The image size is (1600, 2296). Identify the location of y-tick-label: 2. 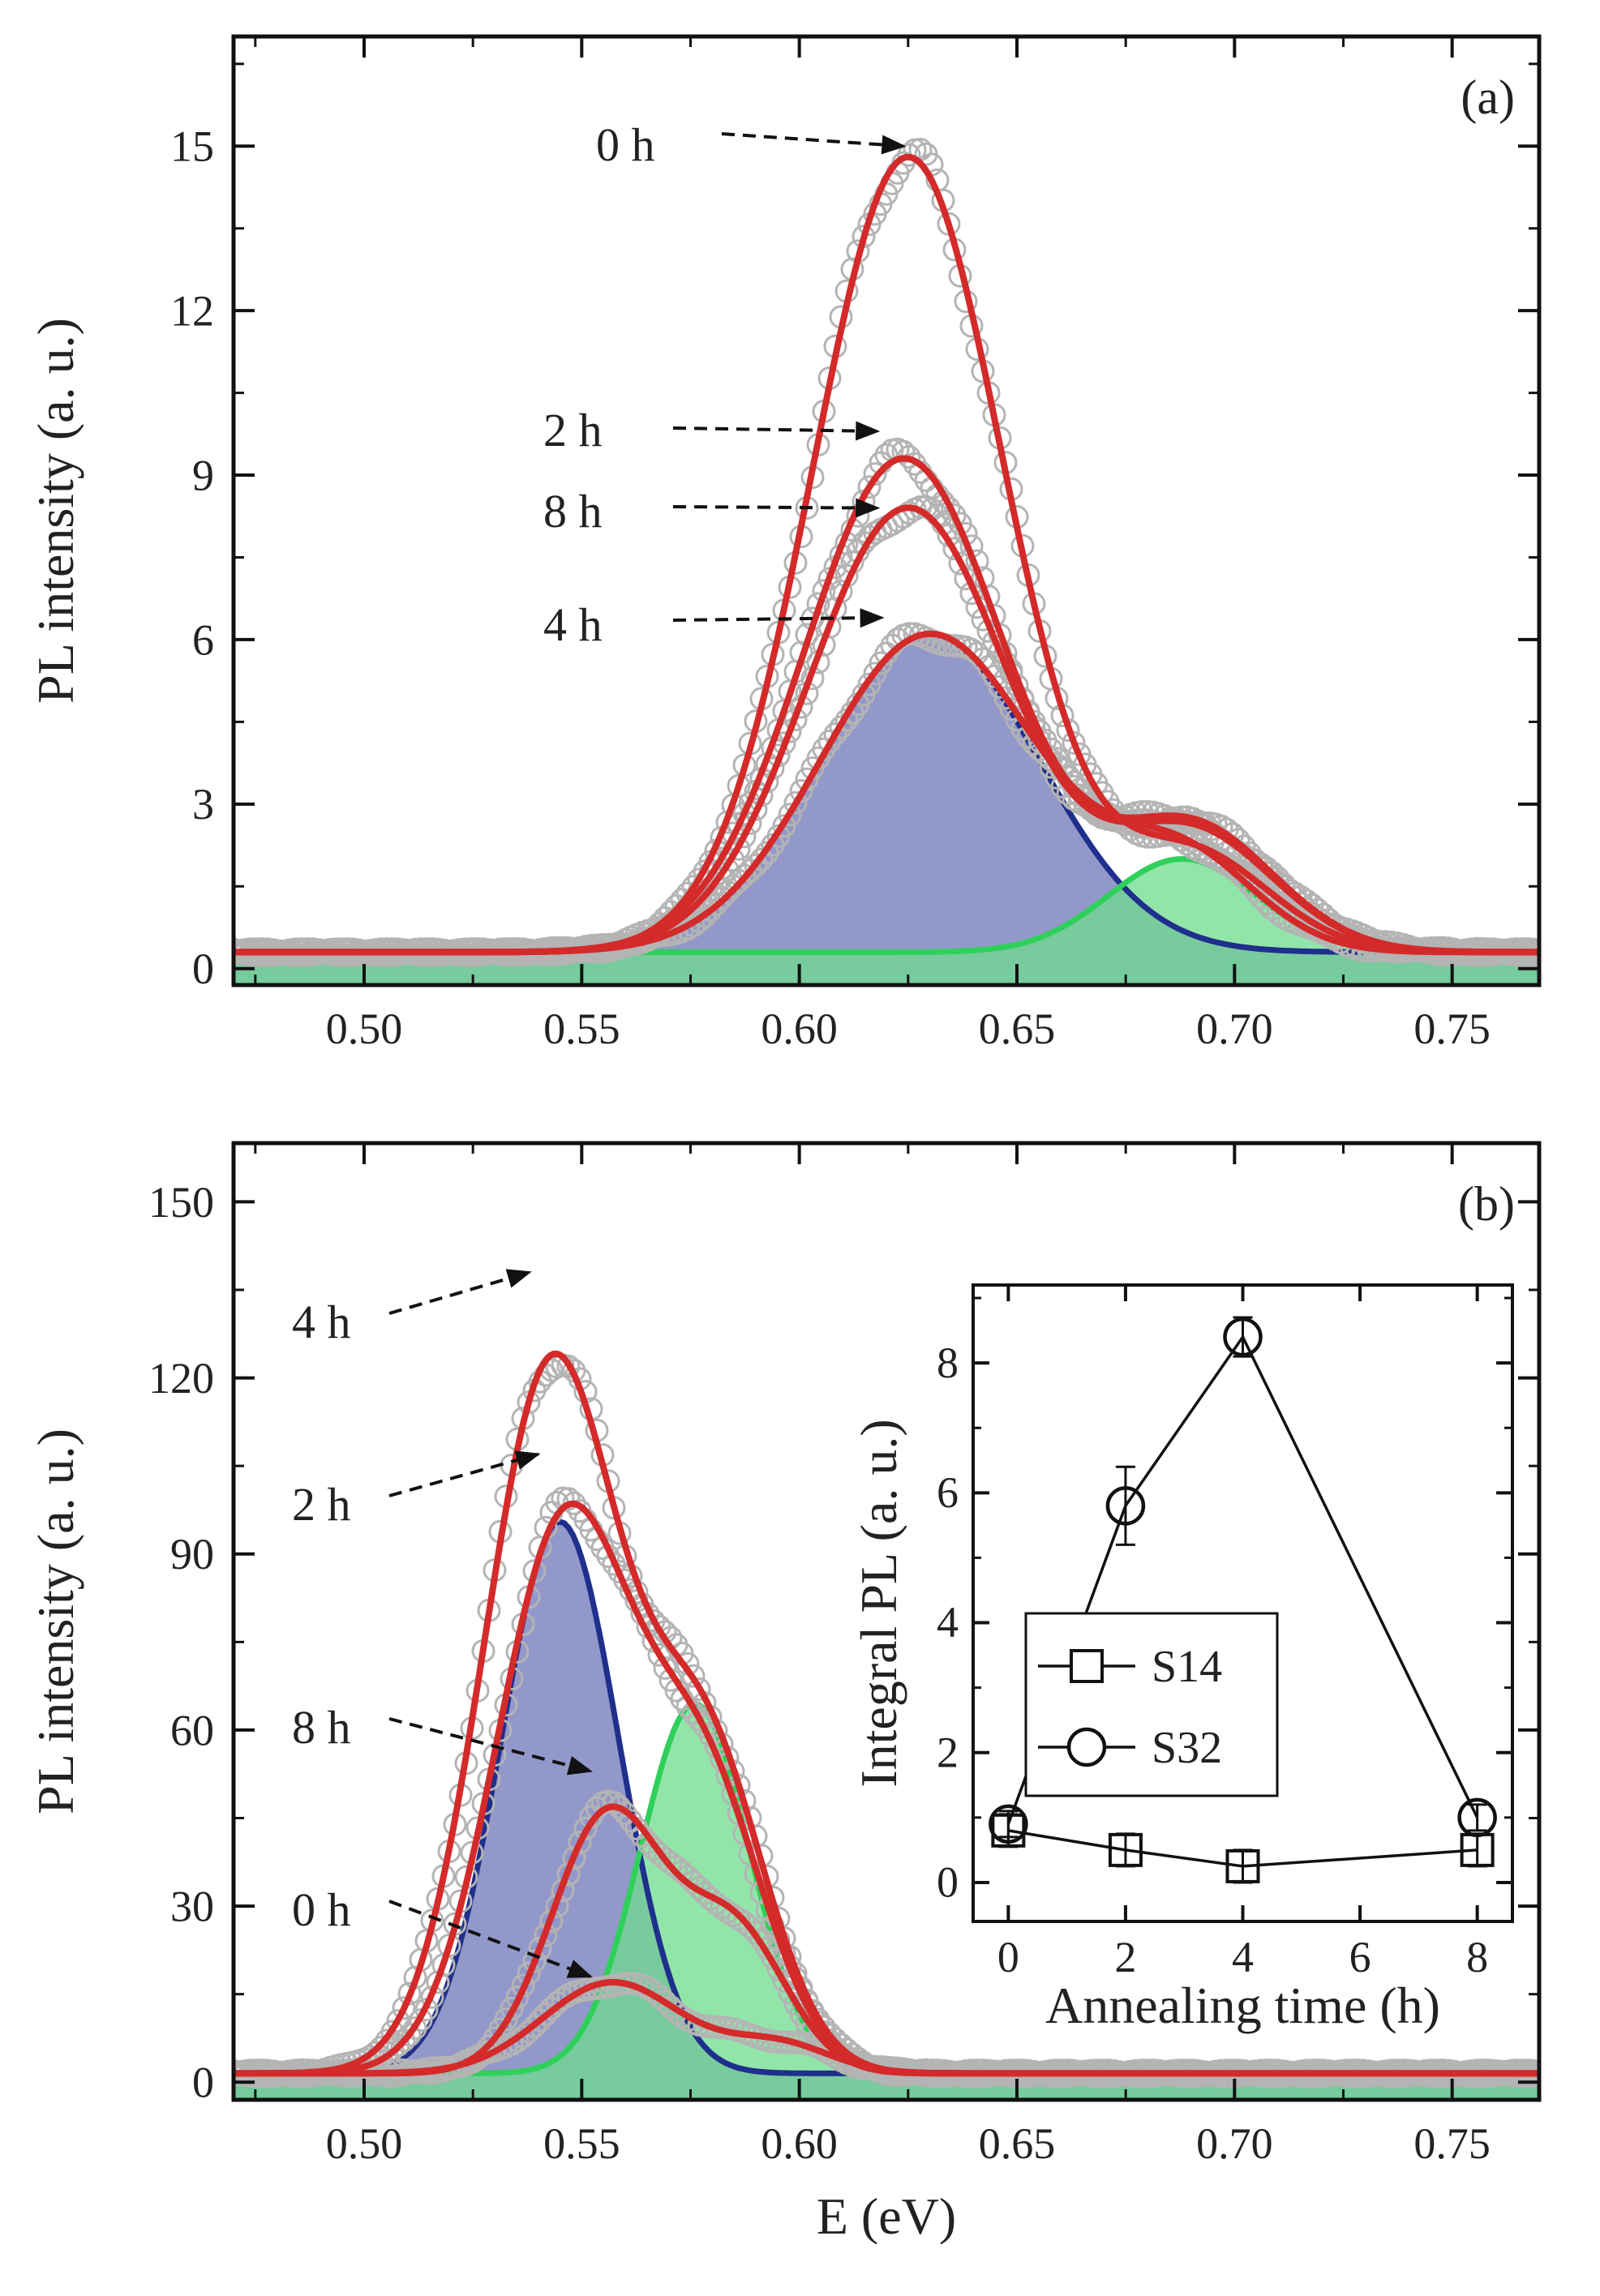
(948, 1752).